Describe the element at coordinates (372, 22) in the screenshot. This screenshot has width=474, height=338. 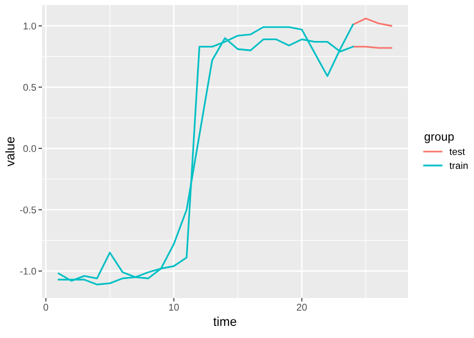
I see `line-series` at that location.